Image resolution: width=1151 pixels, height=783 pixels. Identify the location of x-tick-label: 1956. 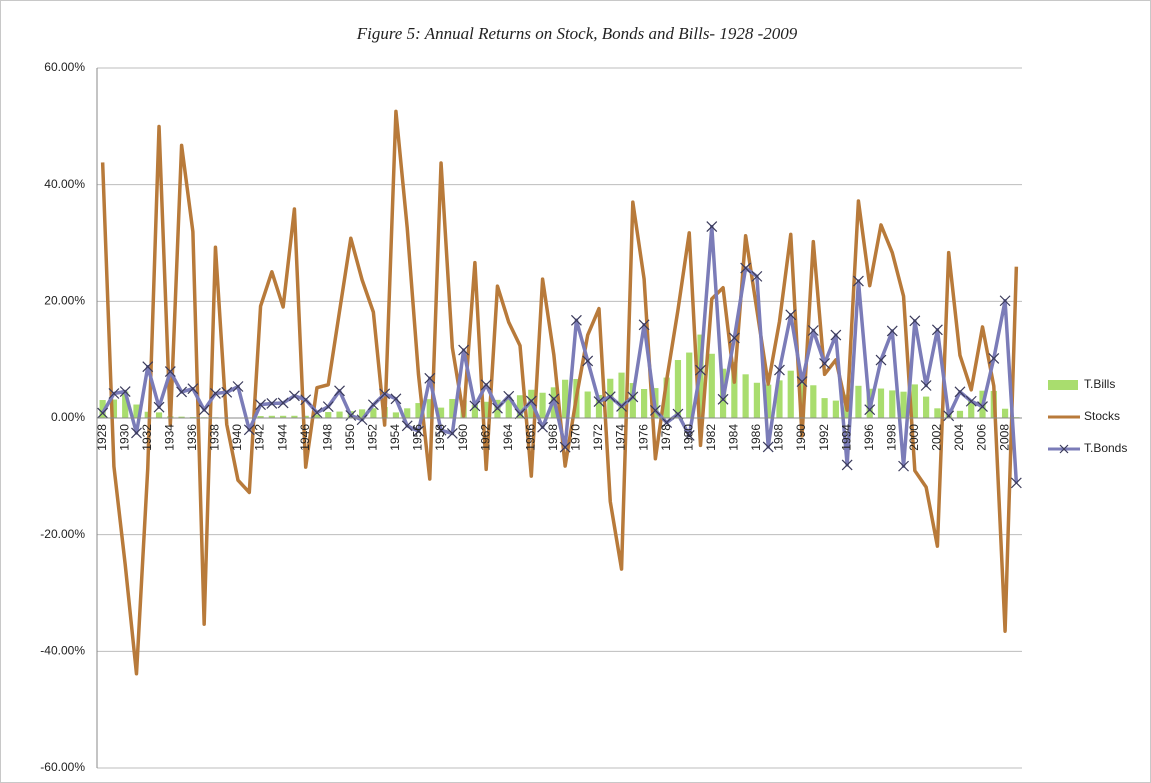
(418, 437).